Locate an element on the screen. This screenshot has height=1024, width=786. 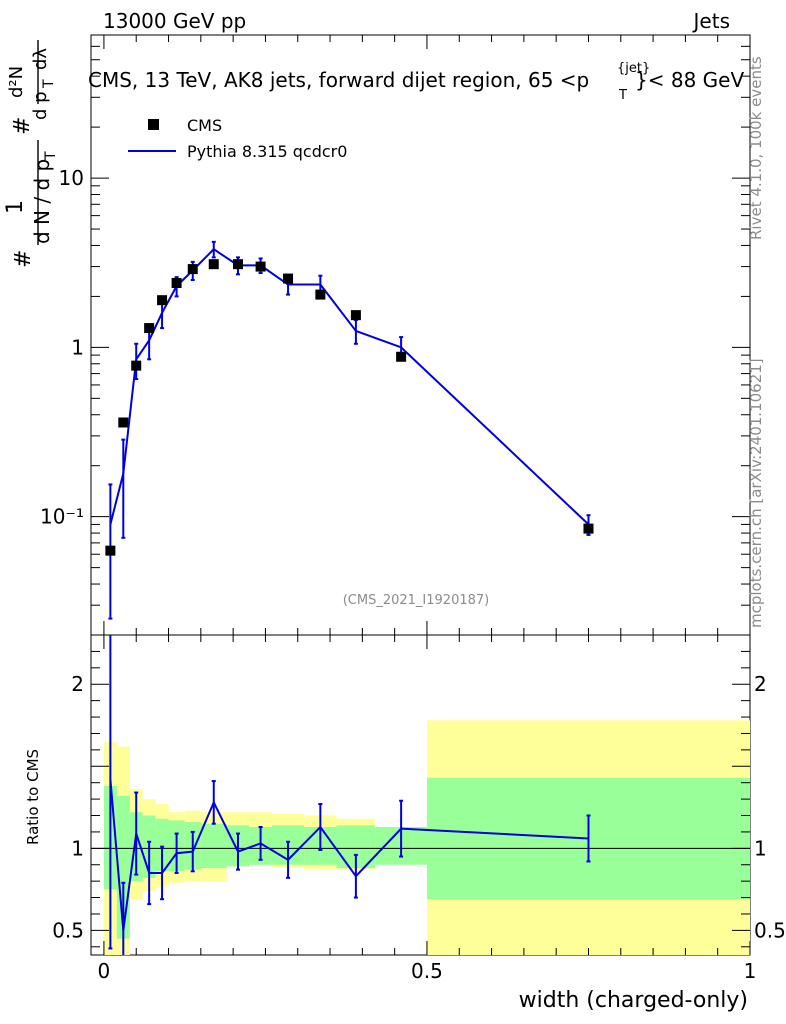
legend-label-cms: CMS is located at coordinates (204, 125).